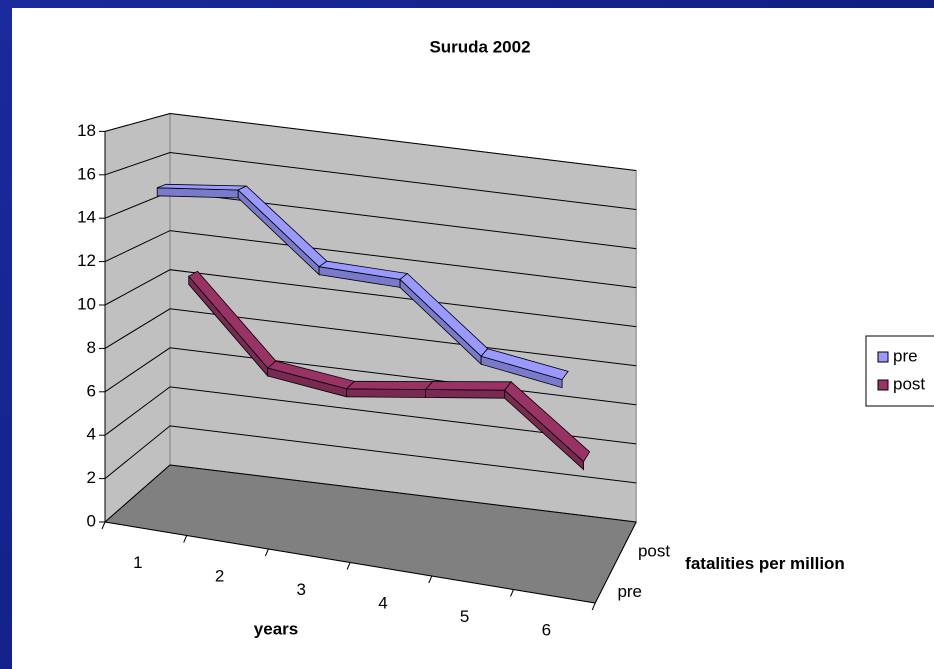  What do you see at coordinates (137, 562) in the screenshot?
I see `x-tick-label: 1` at bounding box center [137, 562].